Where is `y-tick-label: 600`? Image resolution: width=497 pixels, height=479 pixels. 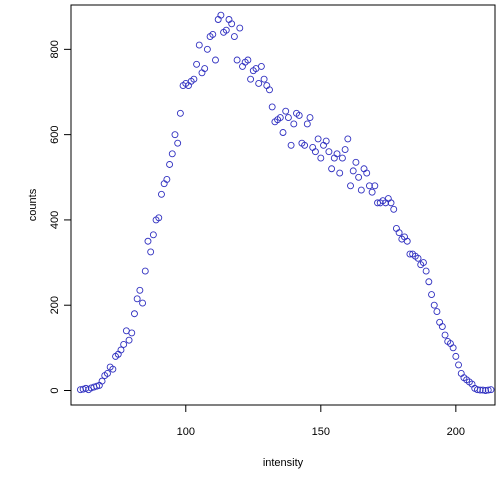
y-tick-label: 600 is located at coordinates (55, 134).